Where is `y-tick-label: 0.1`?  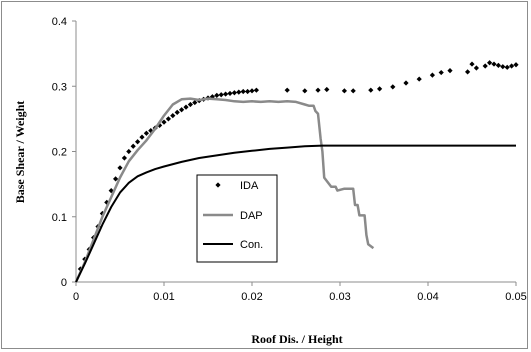
y-tick-label: 0.1 is located at coordinates (59, 218).